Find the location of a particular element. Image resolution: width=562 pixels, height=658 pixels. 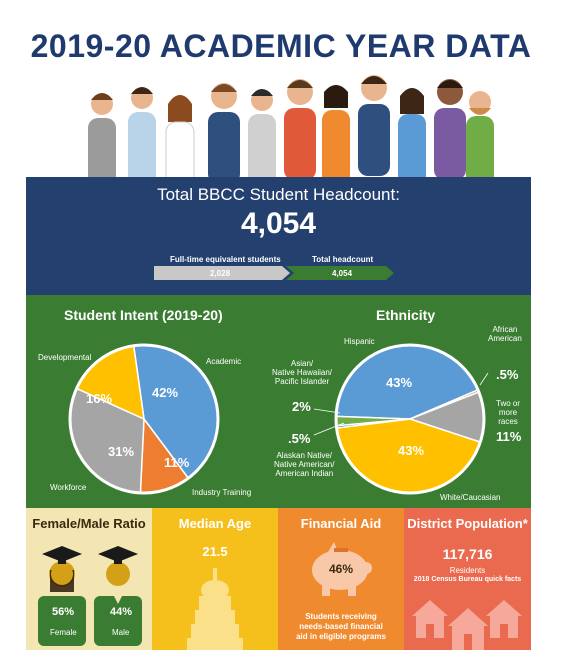

district-population-value: 117,716 is located at coordinates (467, 554).